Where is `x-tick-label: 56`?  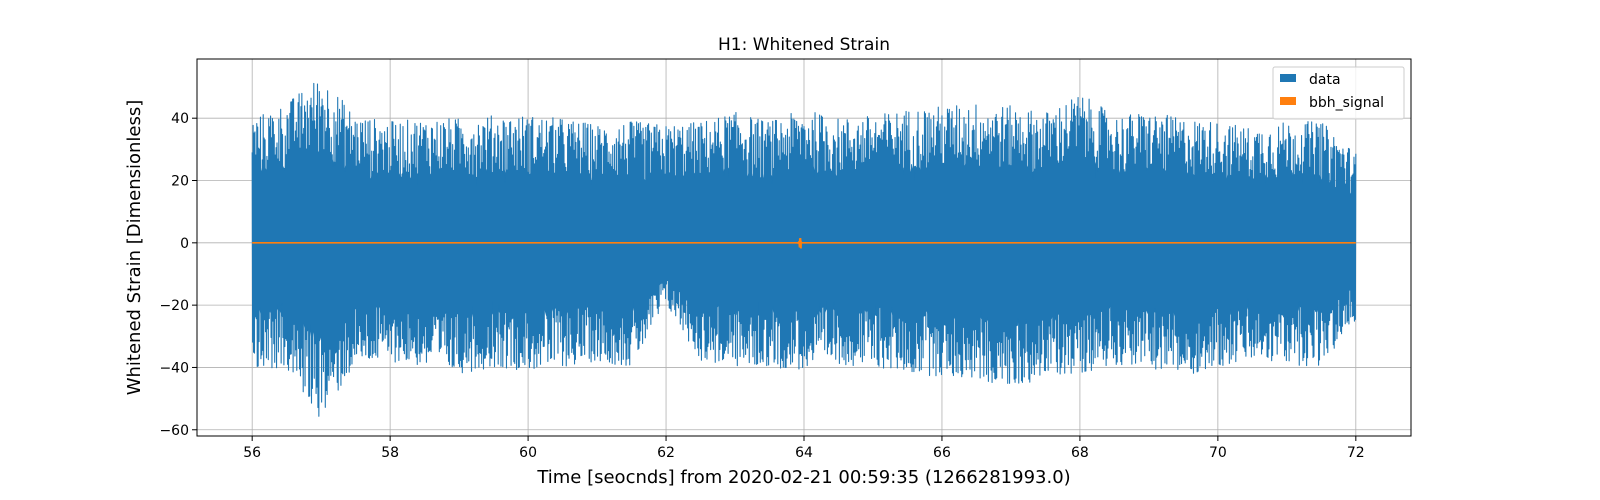 x-tick-label: 56 is located at coordinates (252, 453).